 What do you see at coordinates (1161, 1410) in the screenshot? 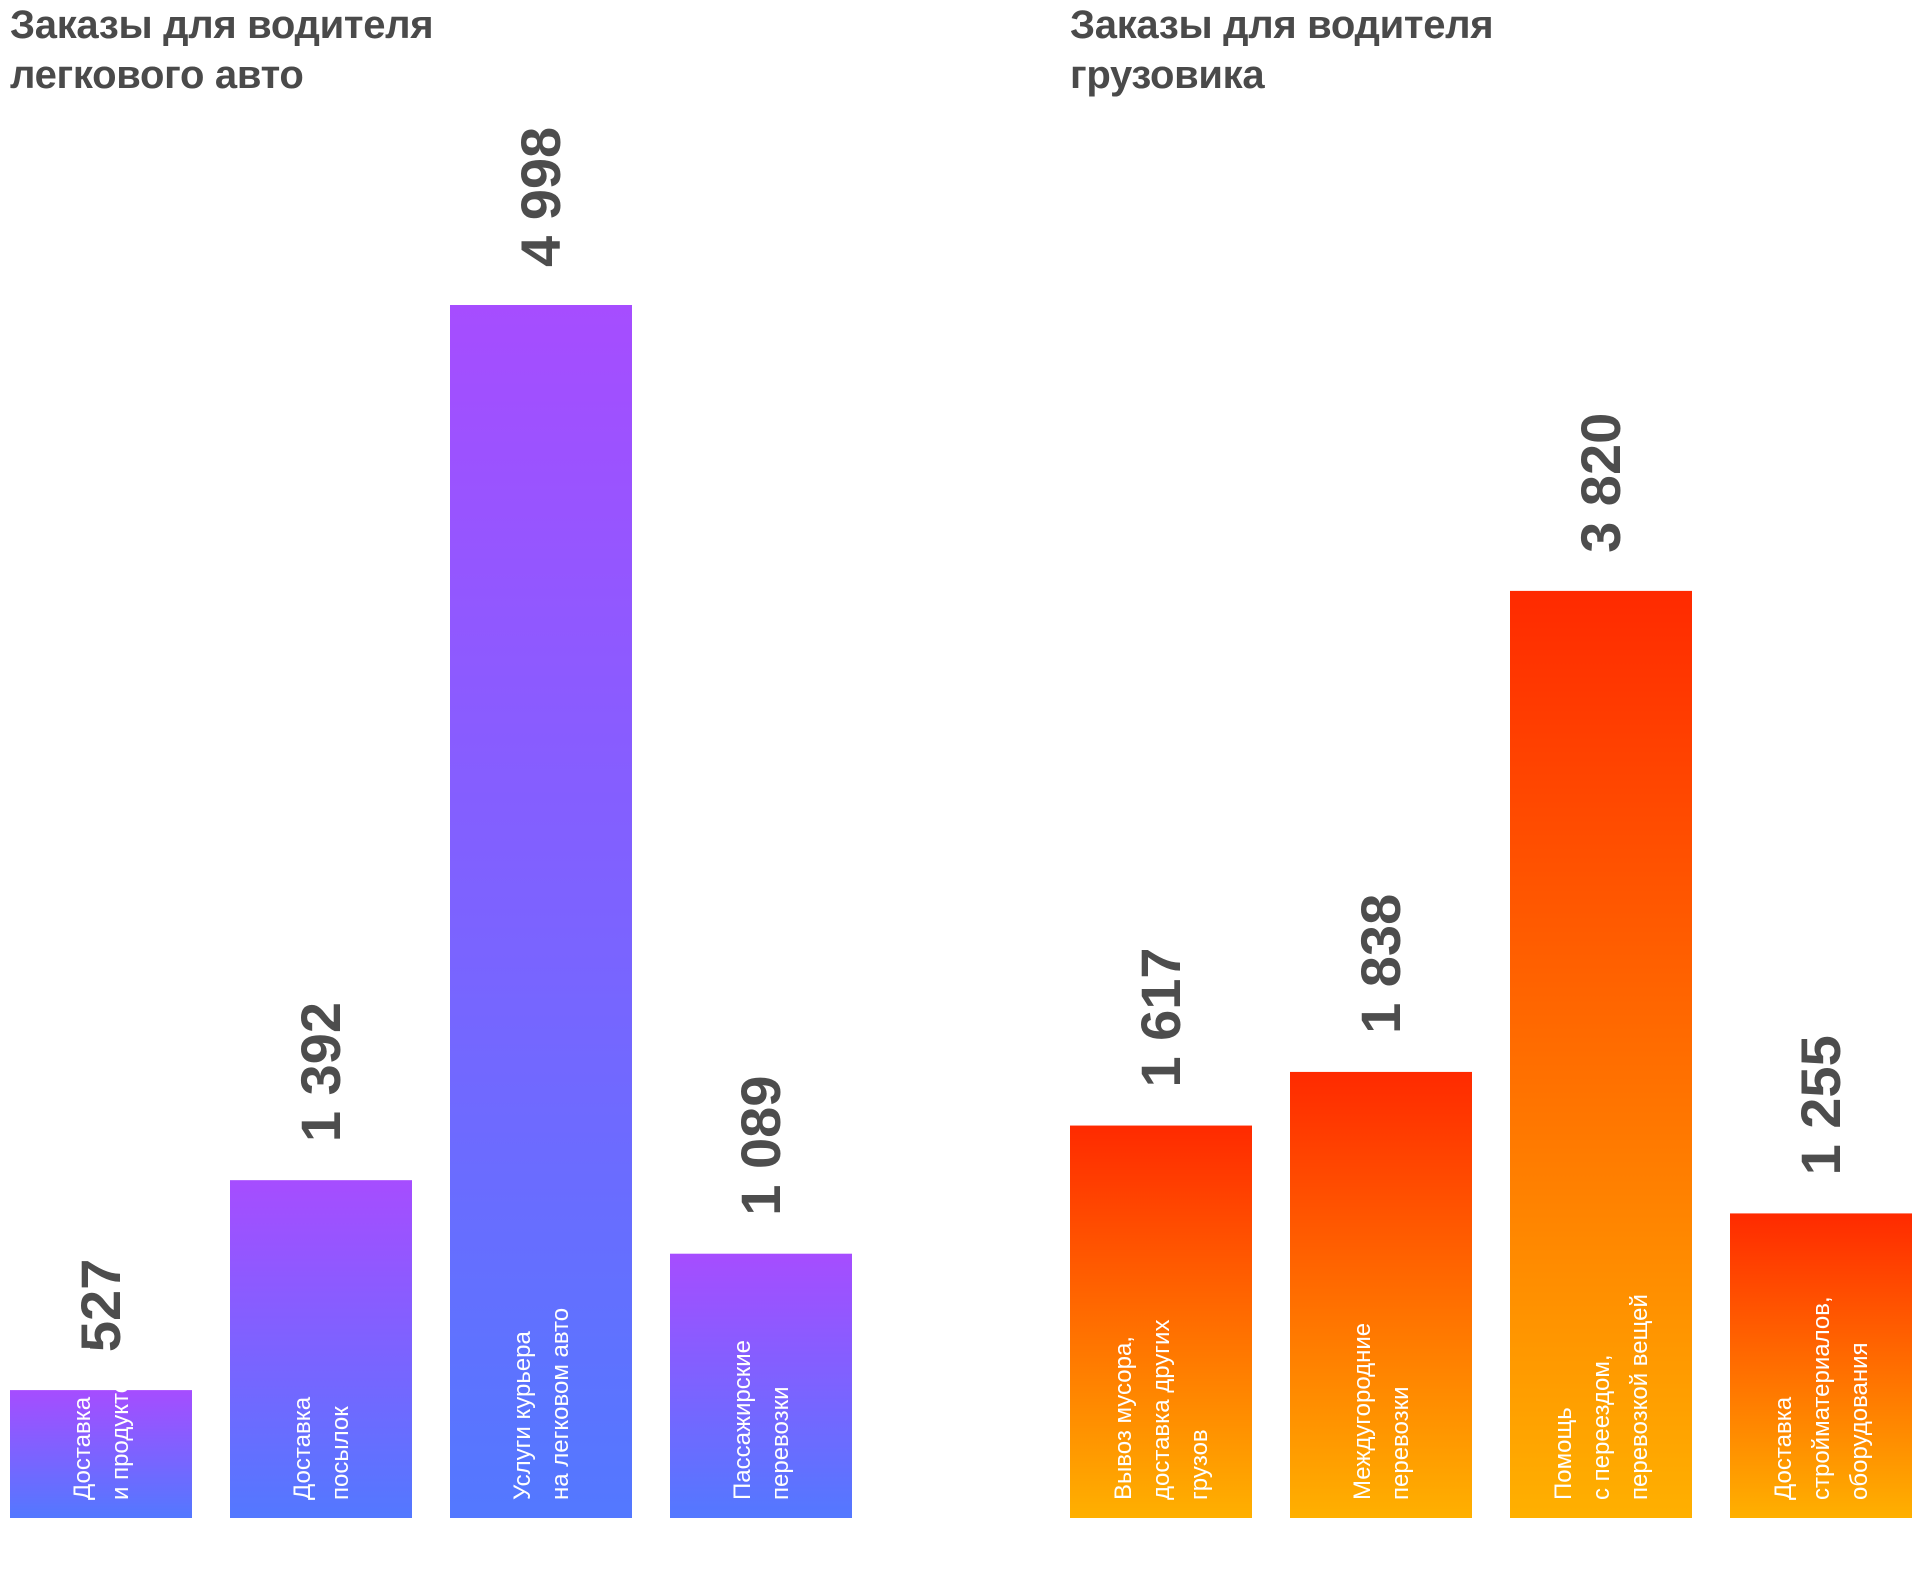
I see `category-label: Вывоз мусора, доставка других грузов` at bounding box center [1161, 1410].